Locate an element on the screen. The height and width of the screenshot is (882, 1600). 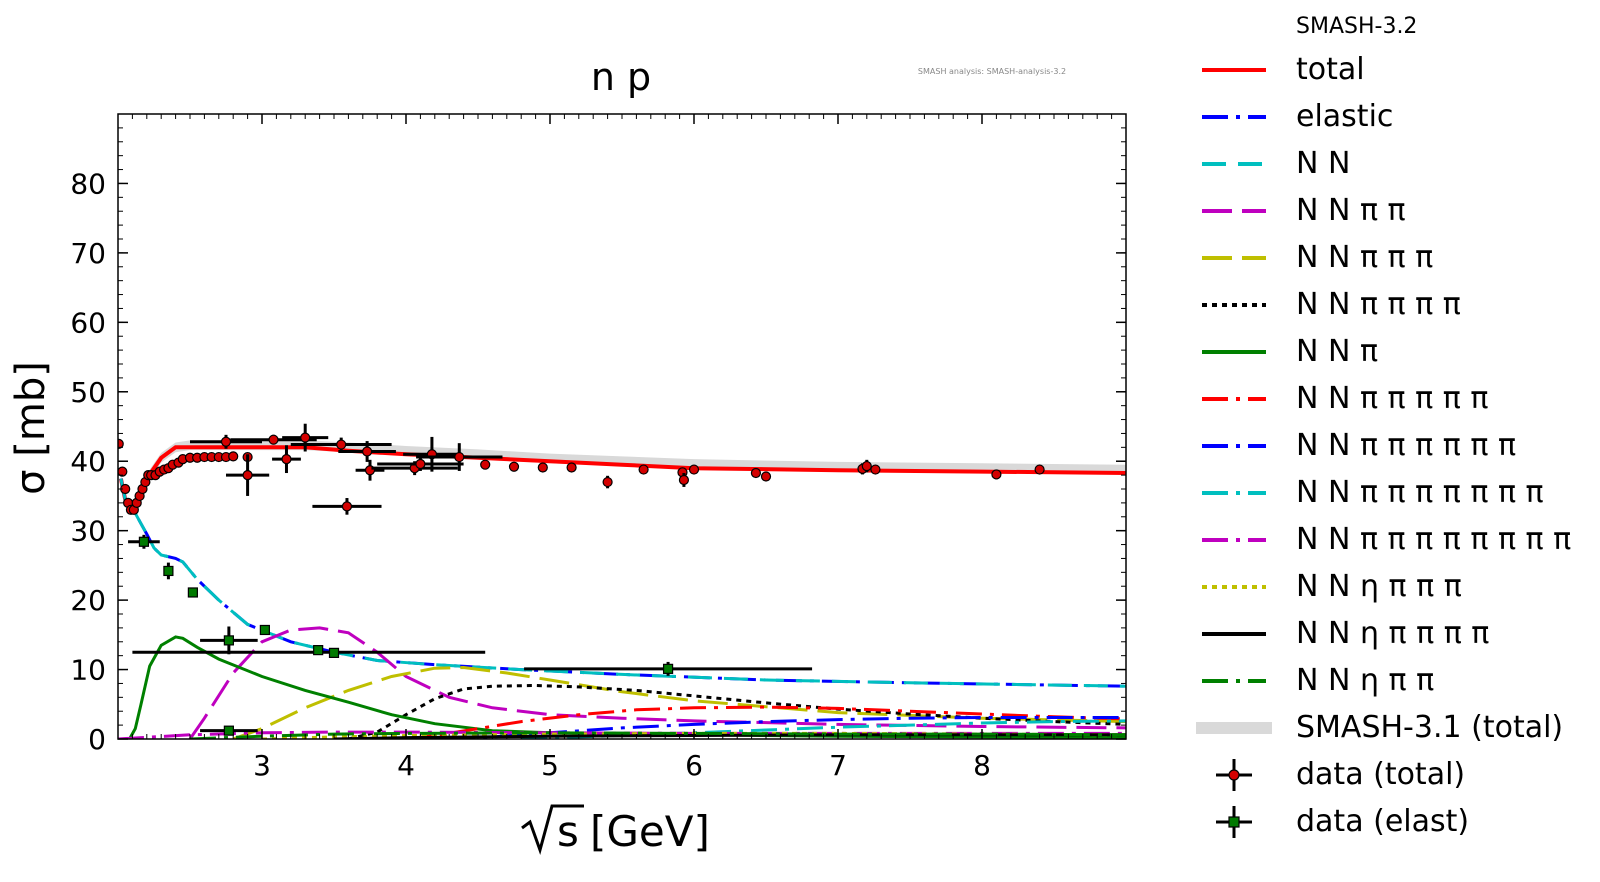
legend-header: SMASH-3.2 is located at coordinates (1357, 26).